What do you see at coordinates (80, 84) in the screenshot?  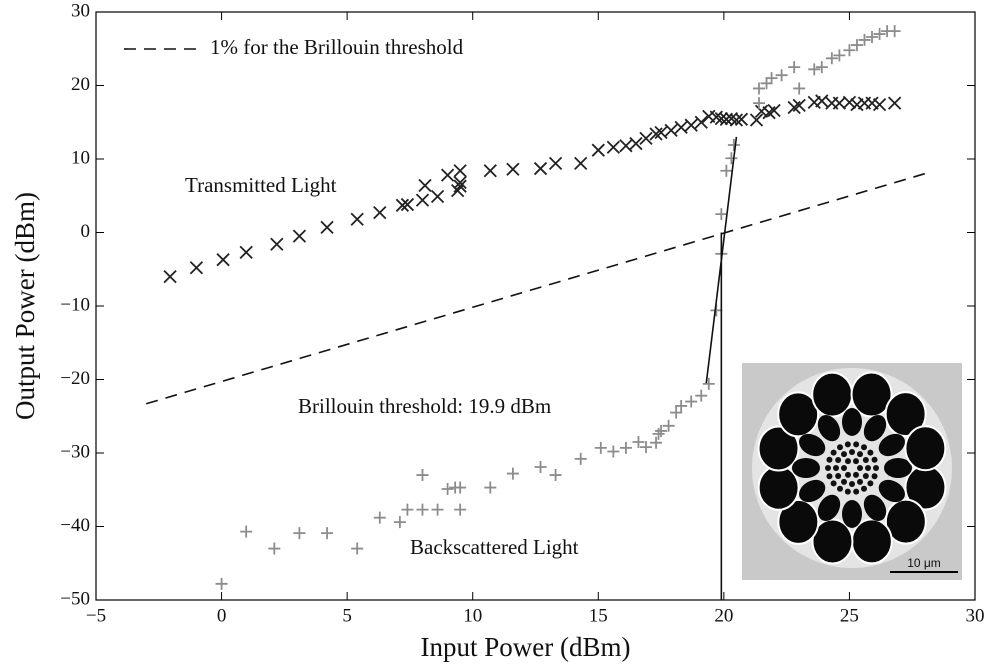 I see `y-tick-label: 20` at bounding box center [80, 84].